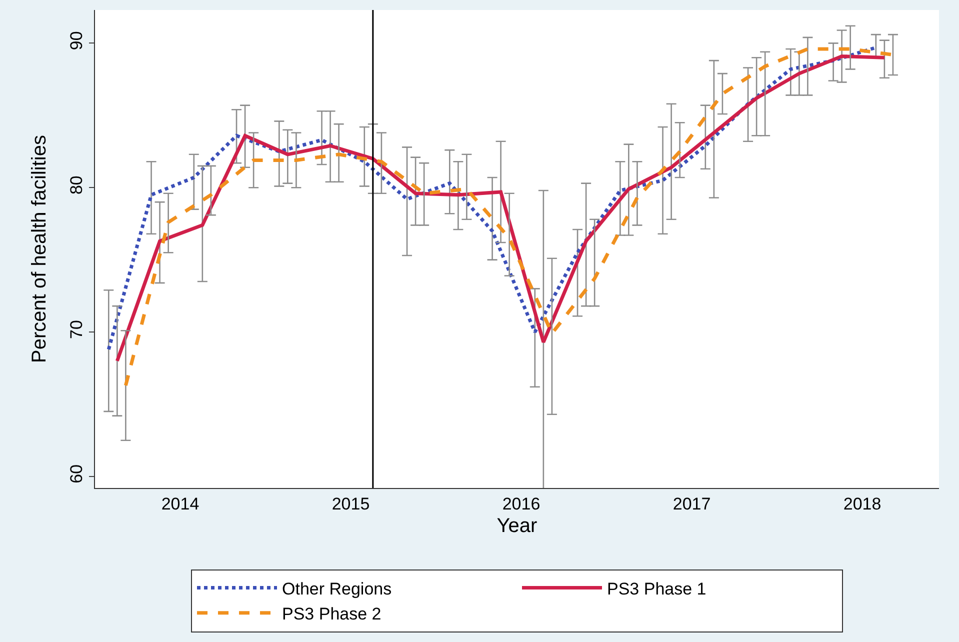 The width and height of the screenshot is (959, 642). Describe the element at coordinates (76, 40) in the screenshot. I see `y-tick-label: 90` at that location.